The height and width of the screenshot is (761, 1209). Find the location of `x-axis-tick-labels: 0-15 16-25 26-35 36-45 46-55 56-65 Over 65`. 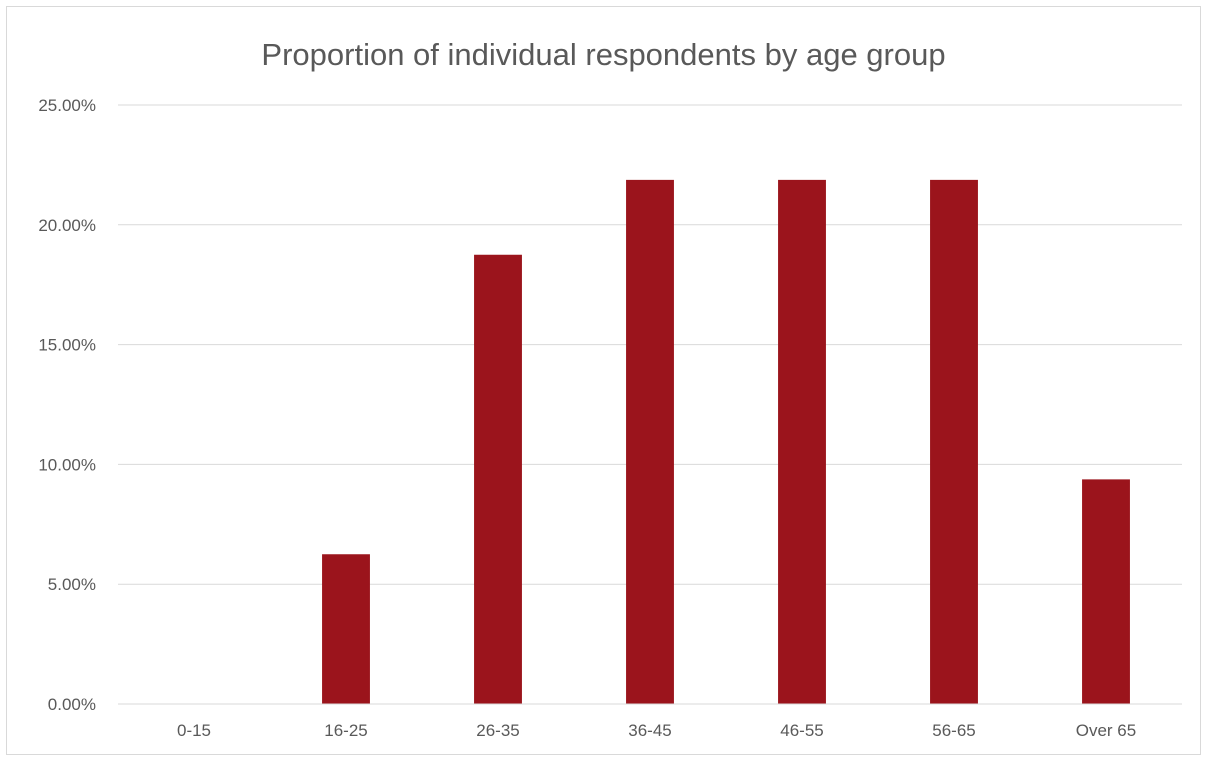

x-axis-tick-labels: 0-15 16-25 26-35 36-45 46-55 56-65 Over 65 is located at coordinates (656, 730).